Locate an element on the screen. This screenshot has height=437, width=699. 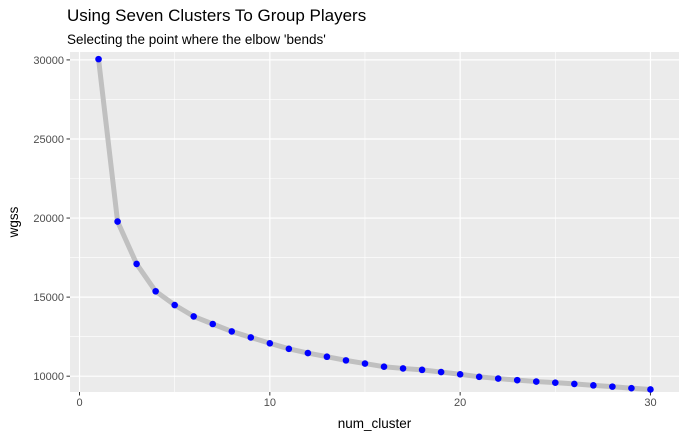
x-tick-label: 30 is located at coordinates (650, 403).